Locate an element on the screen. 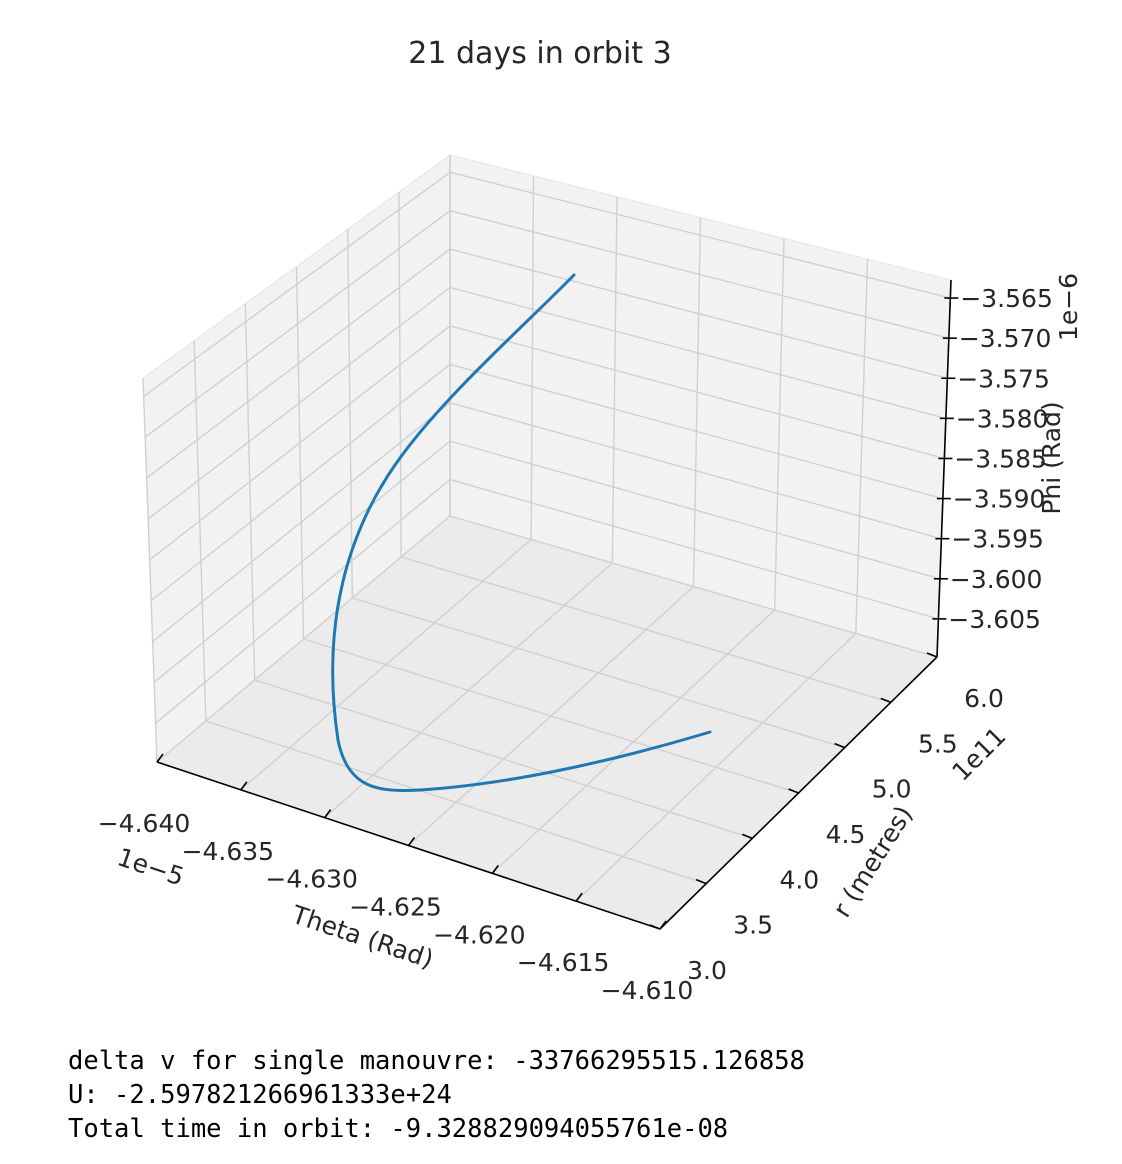  y-tick-label: 3.0 is located at coordinates (707, 970).